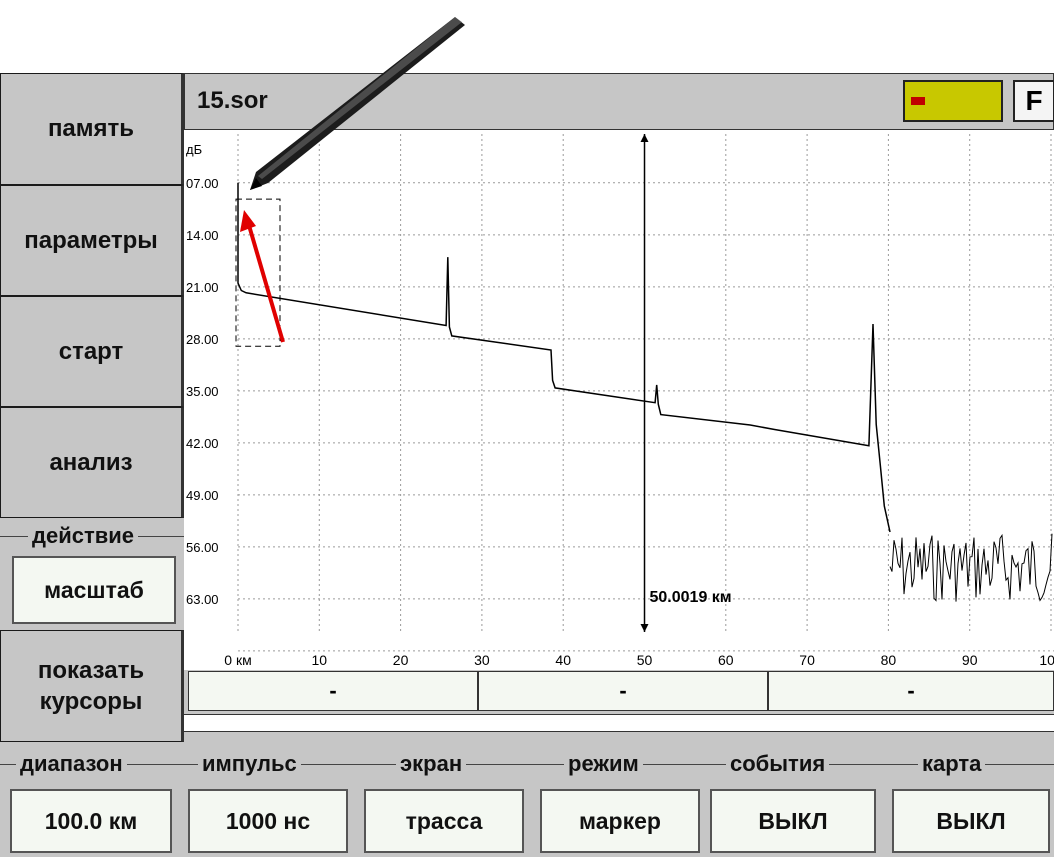 This screenshot has height=857, width=1054. I want to click on marker-arrow-top, so click(644, 138).